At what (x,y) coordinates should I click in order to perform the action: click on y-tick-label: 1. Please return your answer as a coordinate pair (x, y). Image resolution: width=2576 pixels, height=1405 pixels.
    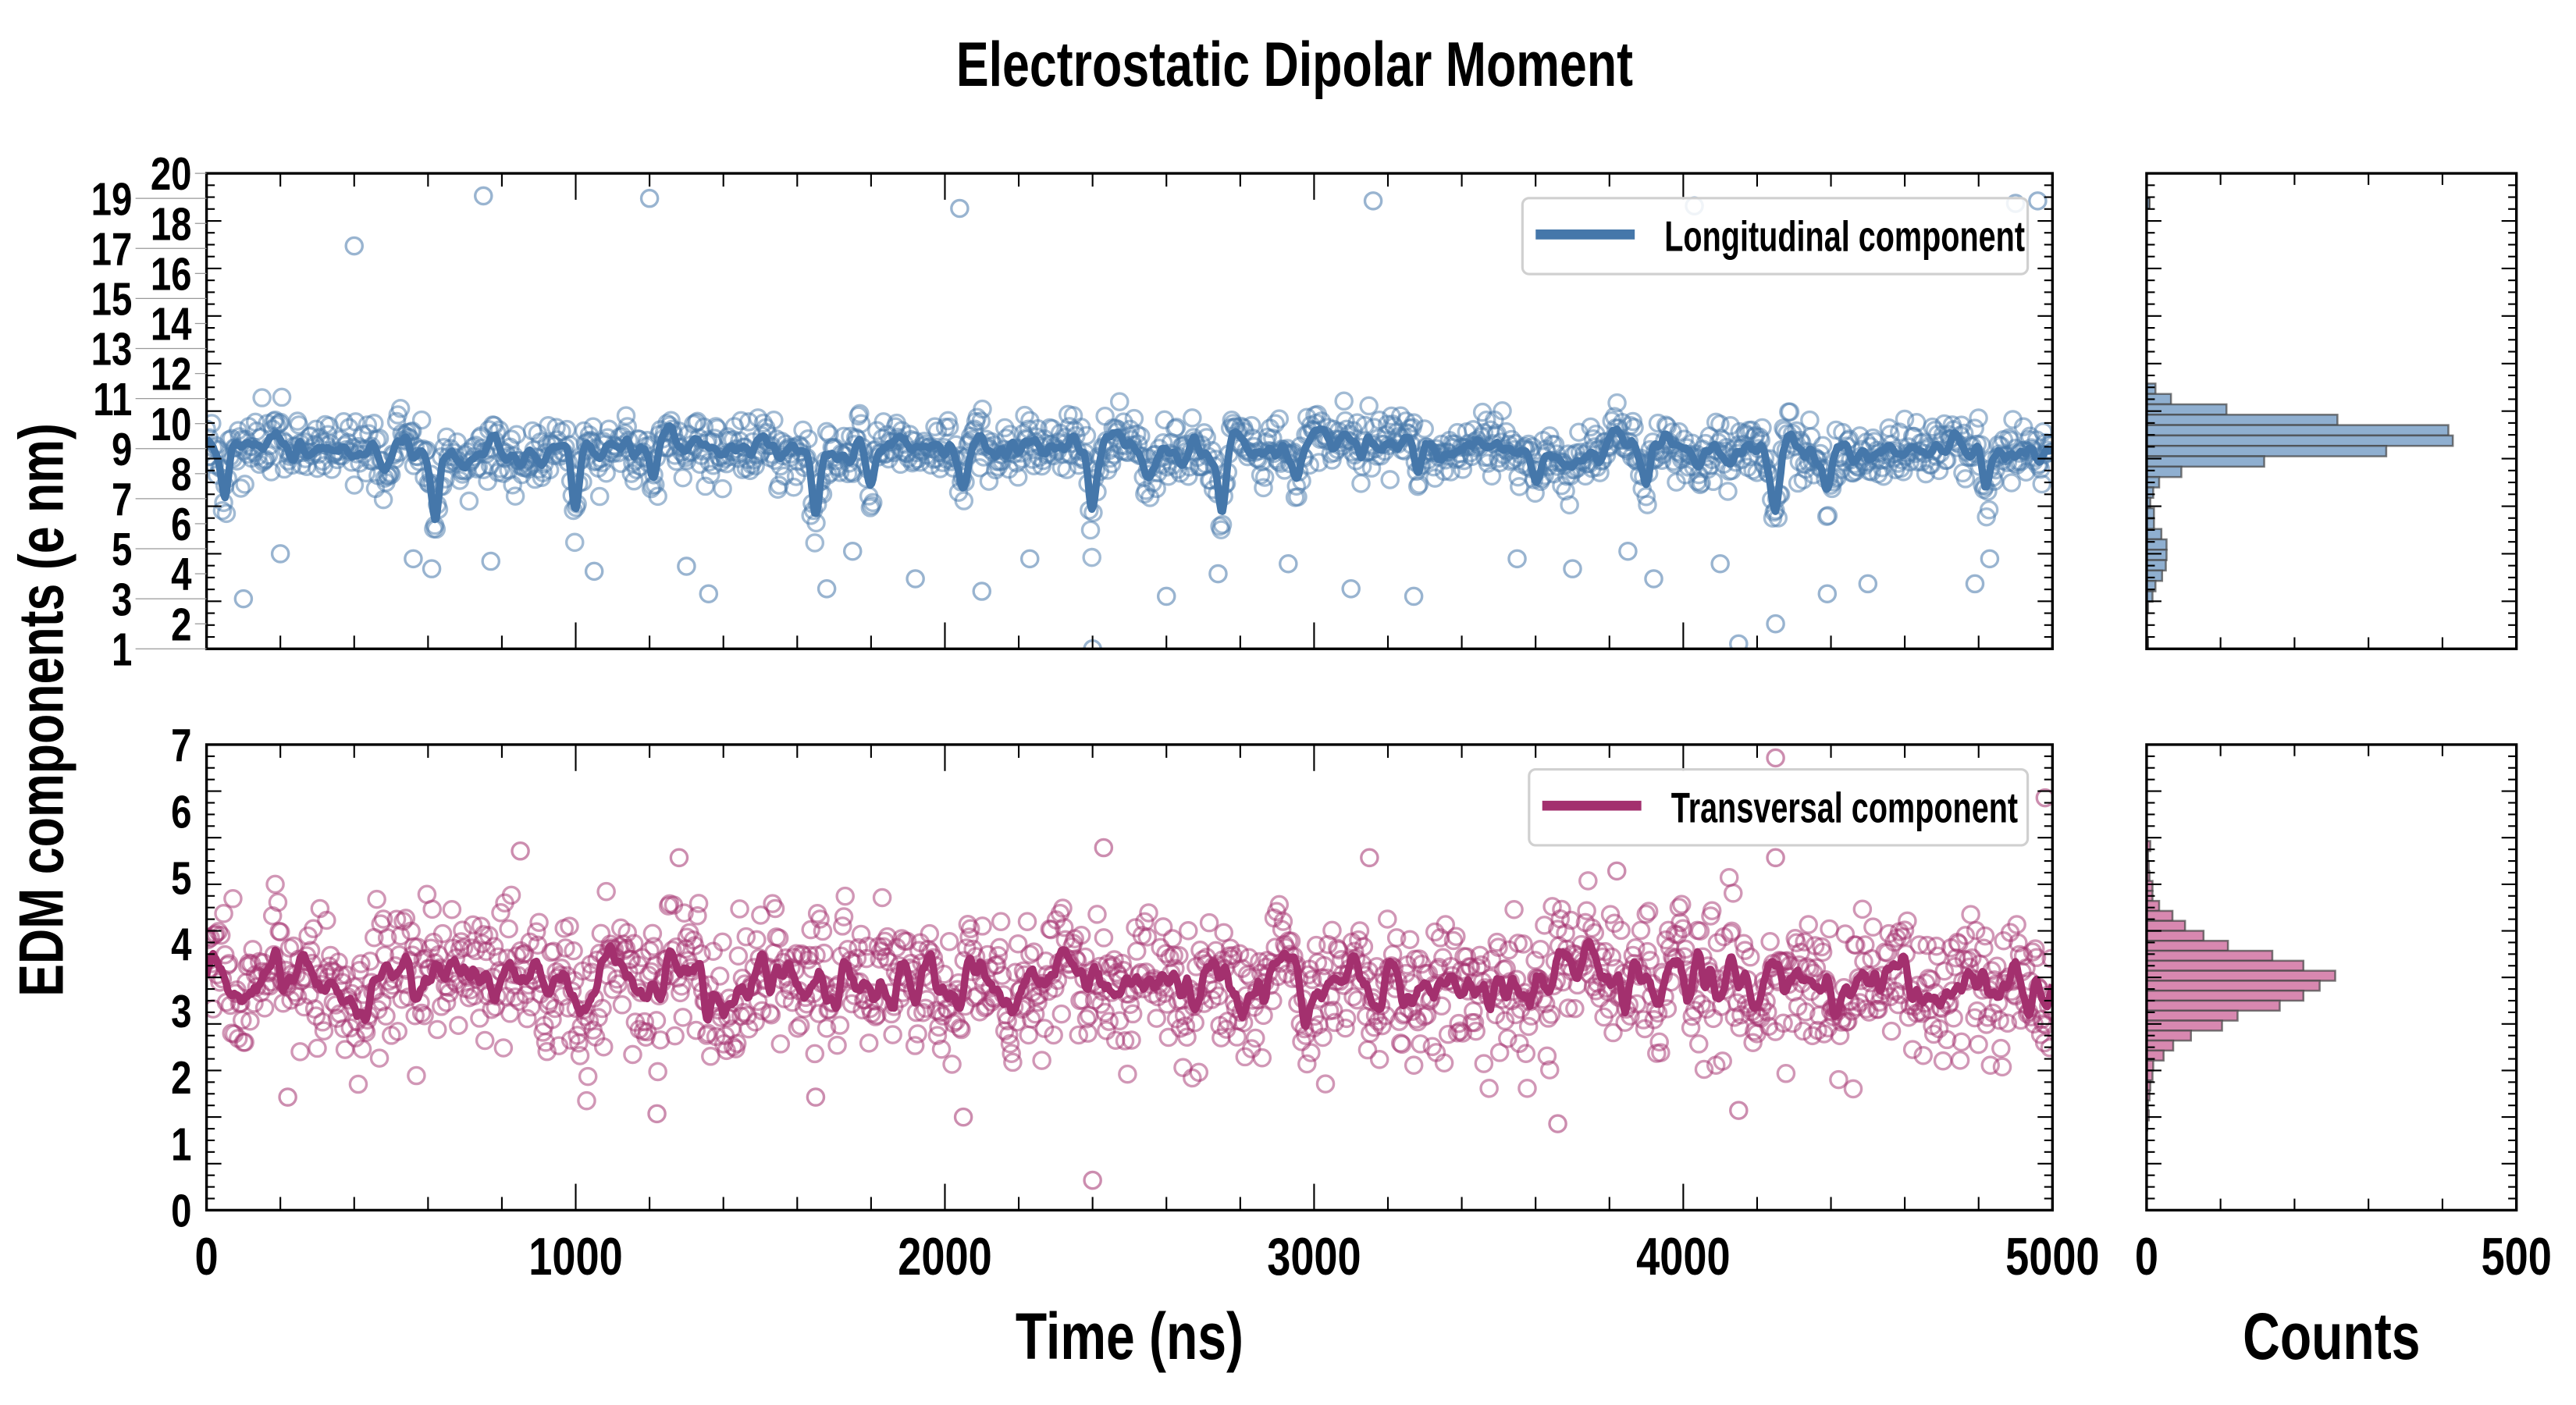
    Looking at the image, I should click on (122, 649).